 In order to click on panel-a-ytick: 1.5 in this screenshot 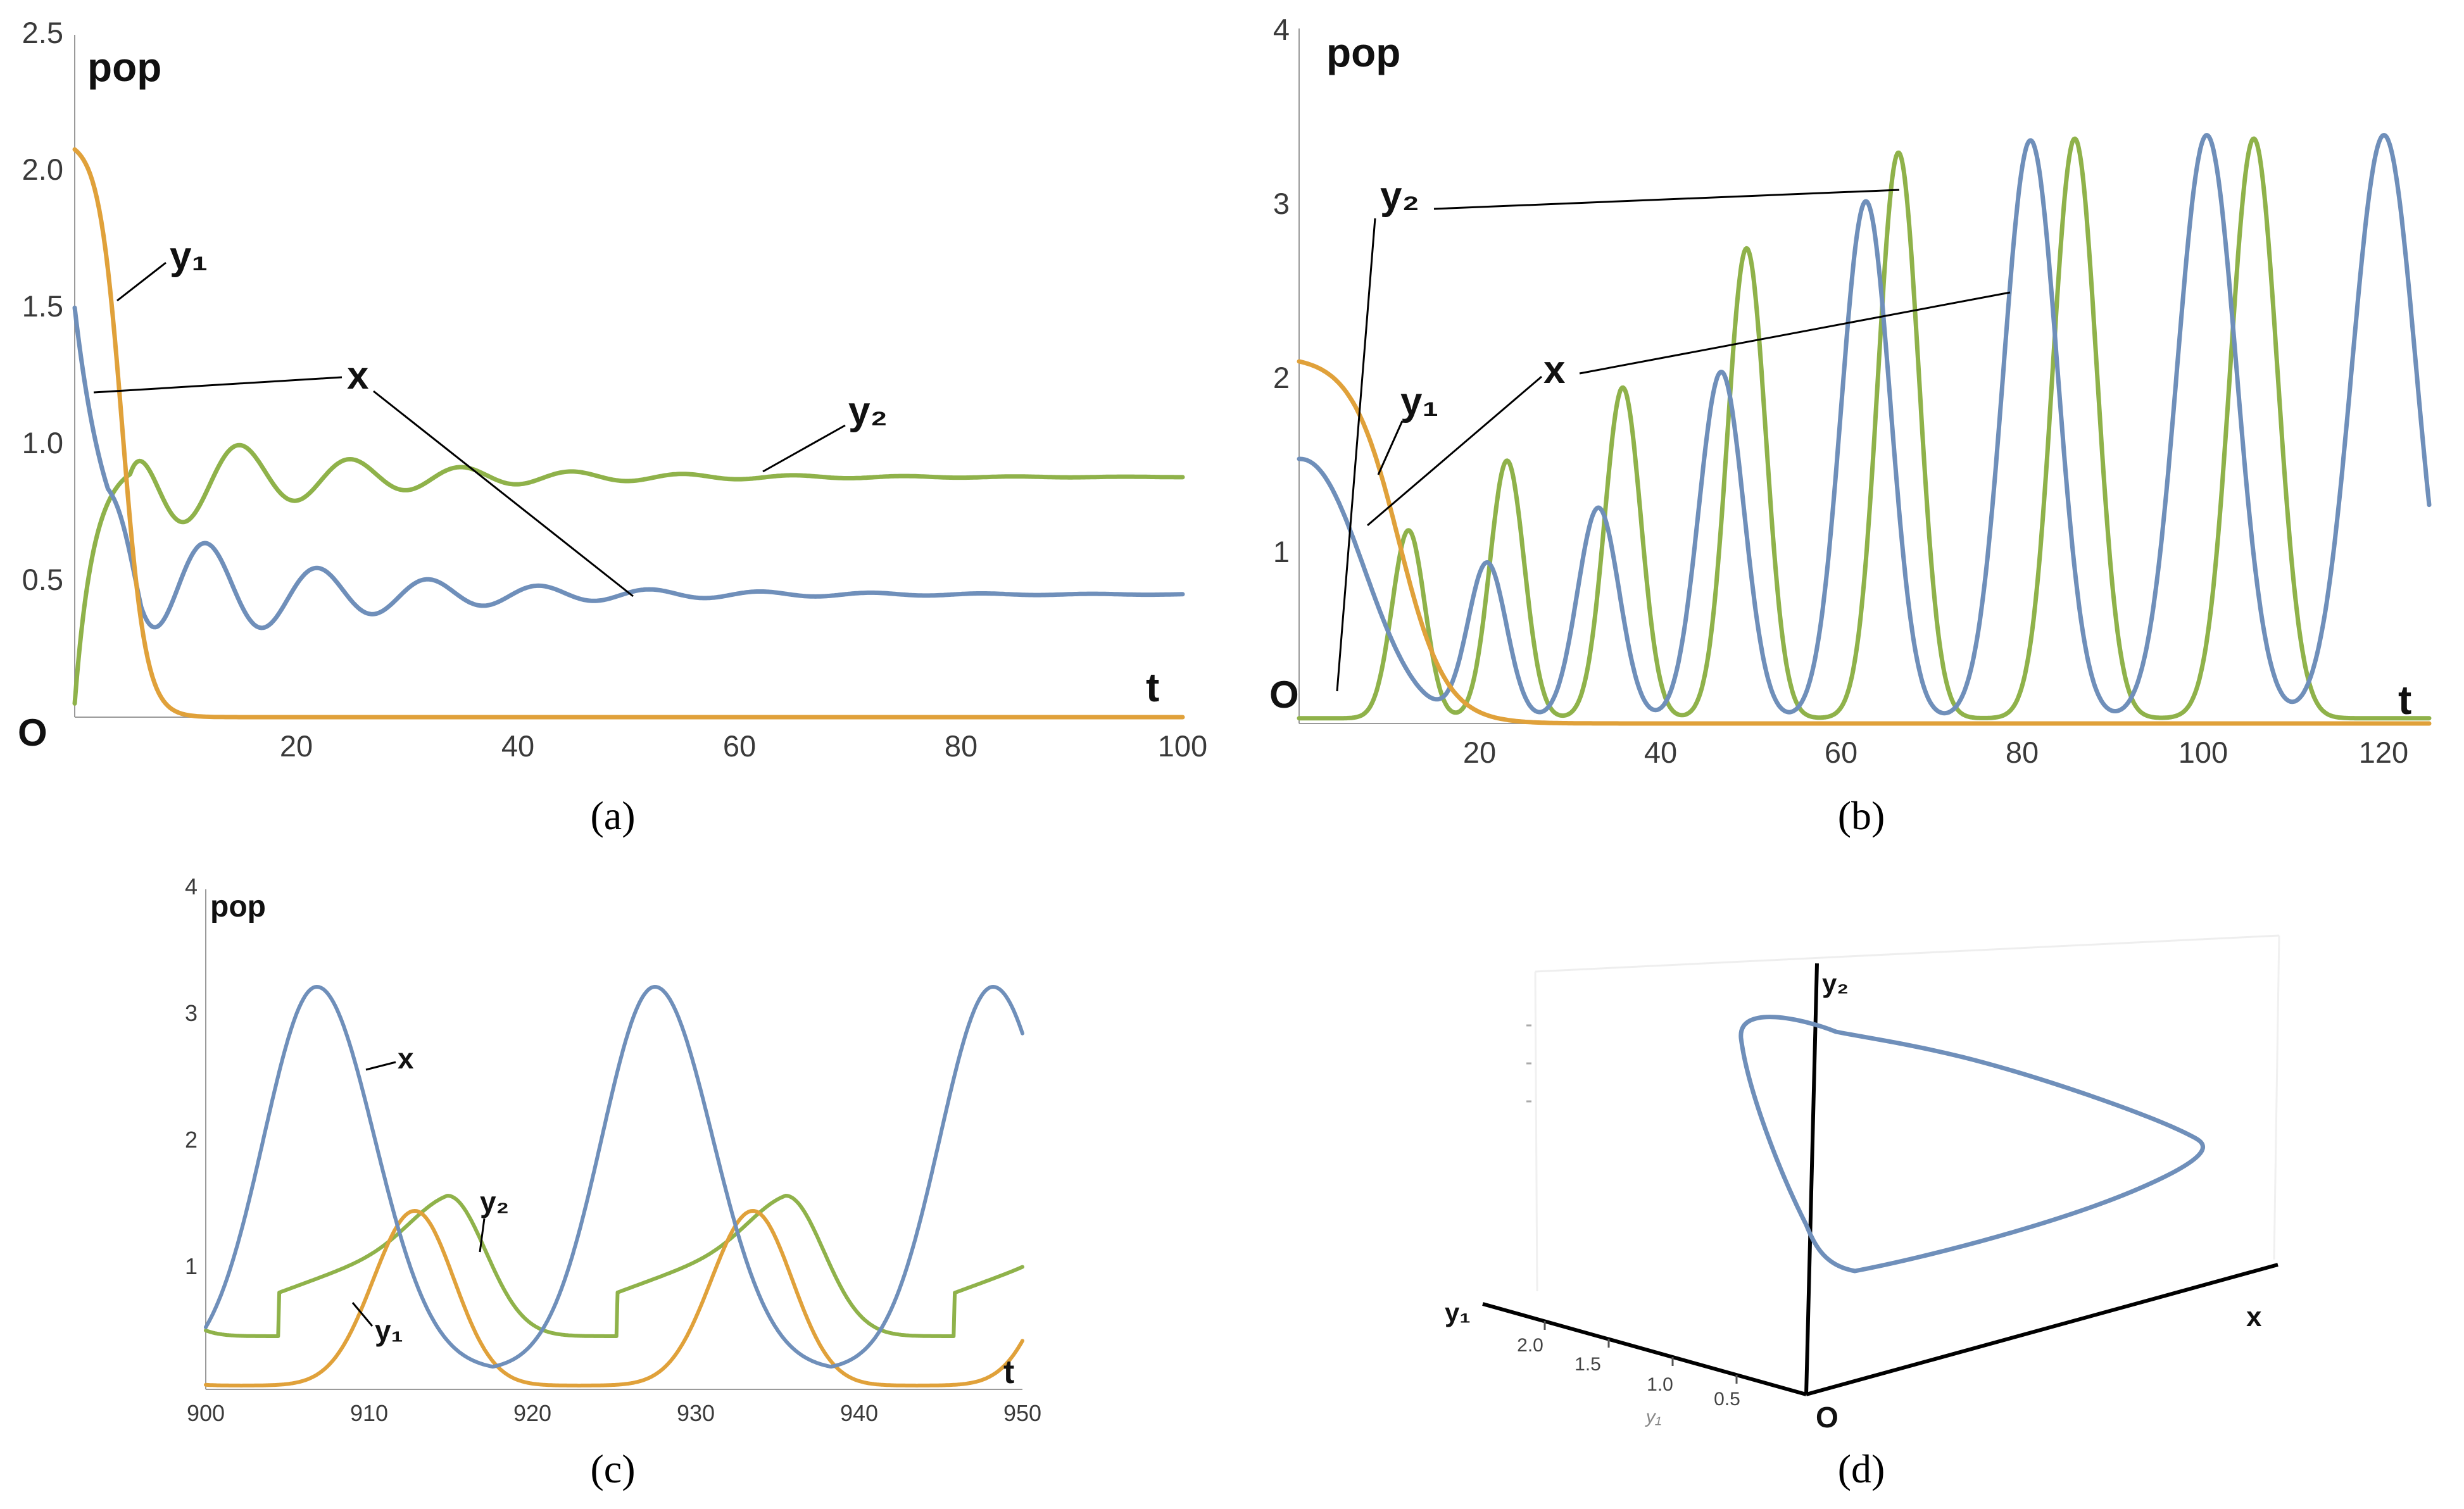, I will do `click(42, 306)`.